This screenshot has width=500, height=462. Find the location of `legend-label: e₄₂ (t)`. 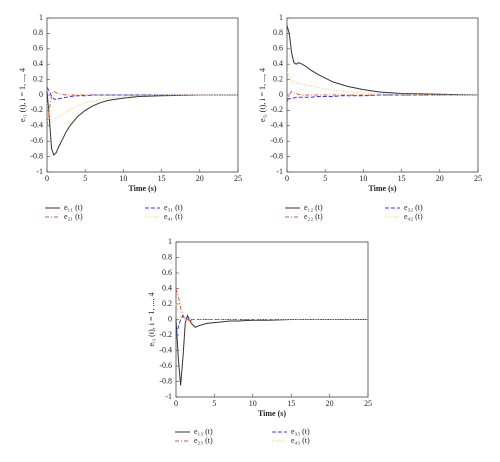

legend-label: e₄₂ (t) is located at coordinates (413, 216).